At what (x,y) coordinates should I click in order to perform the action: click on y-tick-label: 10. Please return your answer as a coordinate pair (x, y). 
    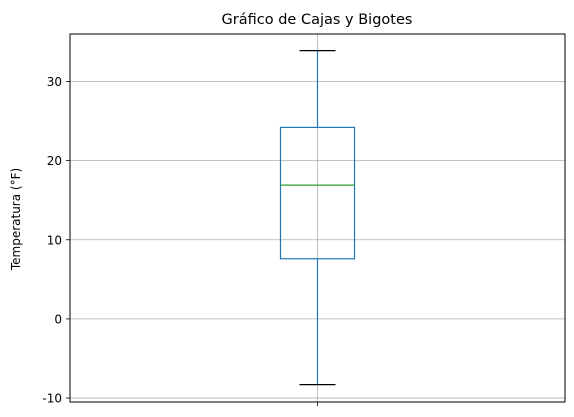
    Looking at the image, I should click on (54, 240).